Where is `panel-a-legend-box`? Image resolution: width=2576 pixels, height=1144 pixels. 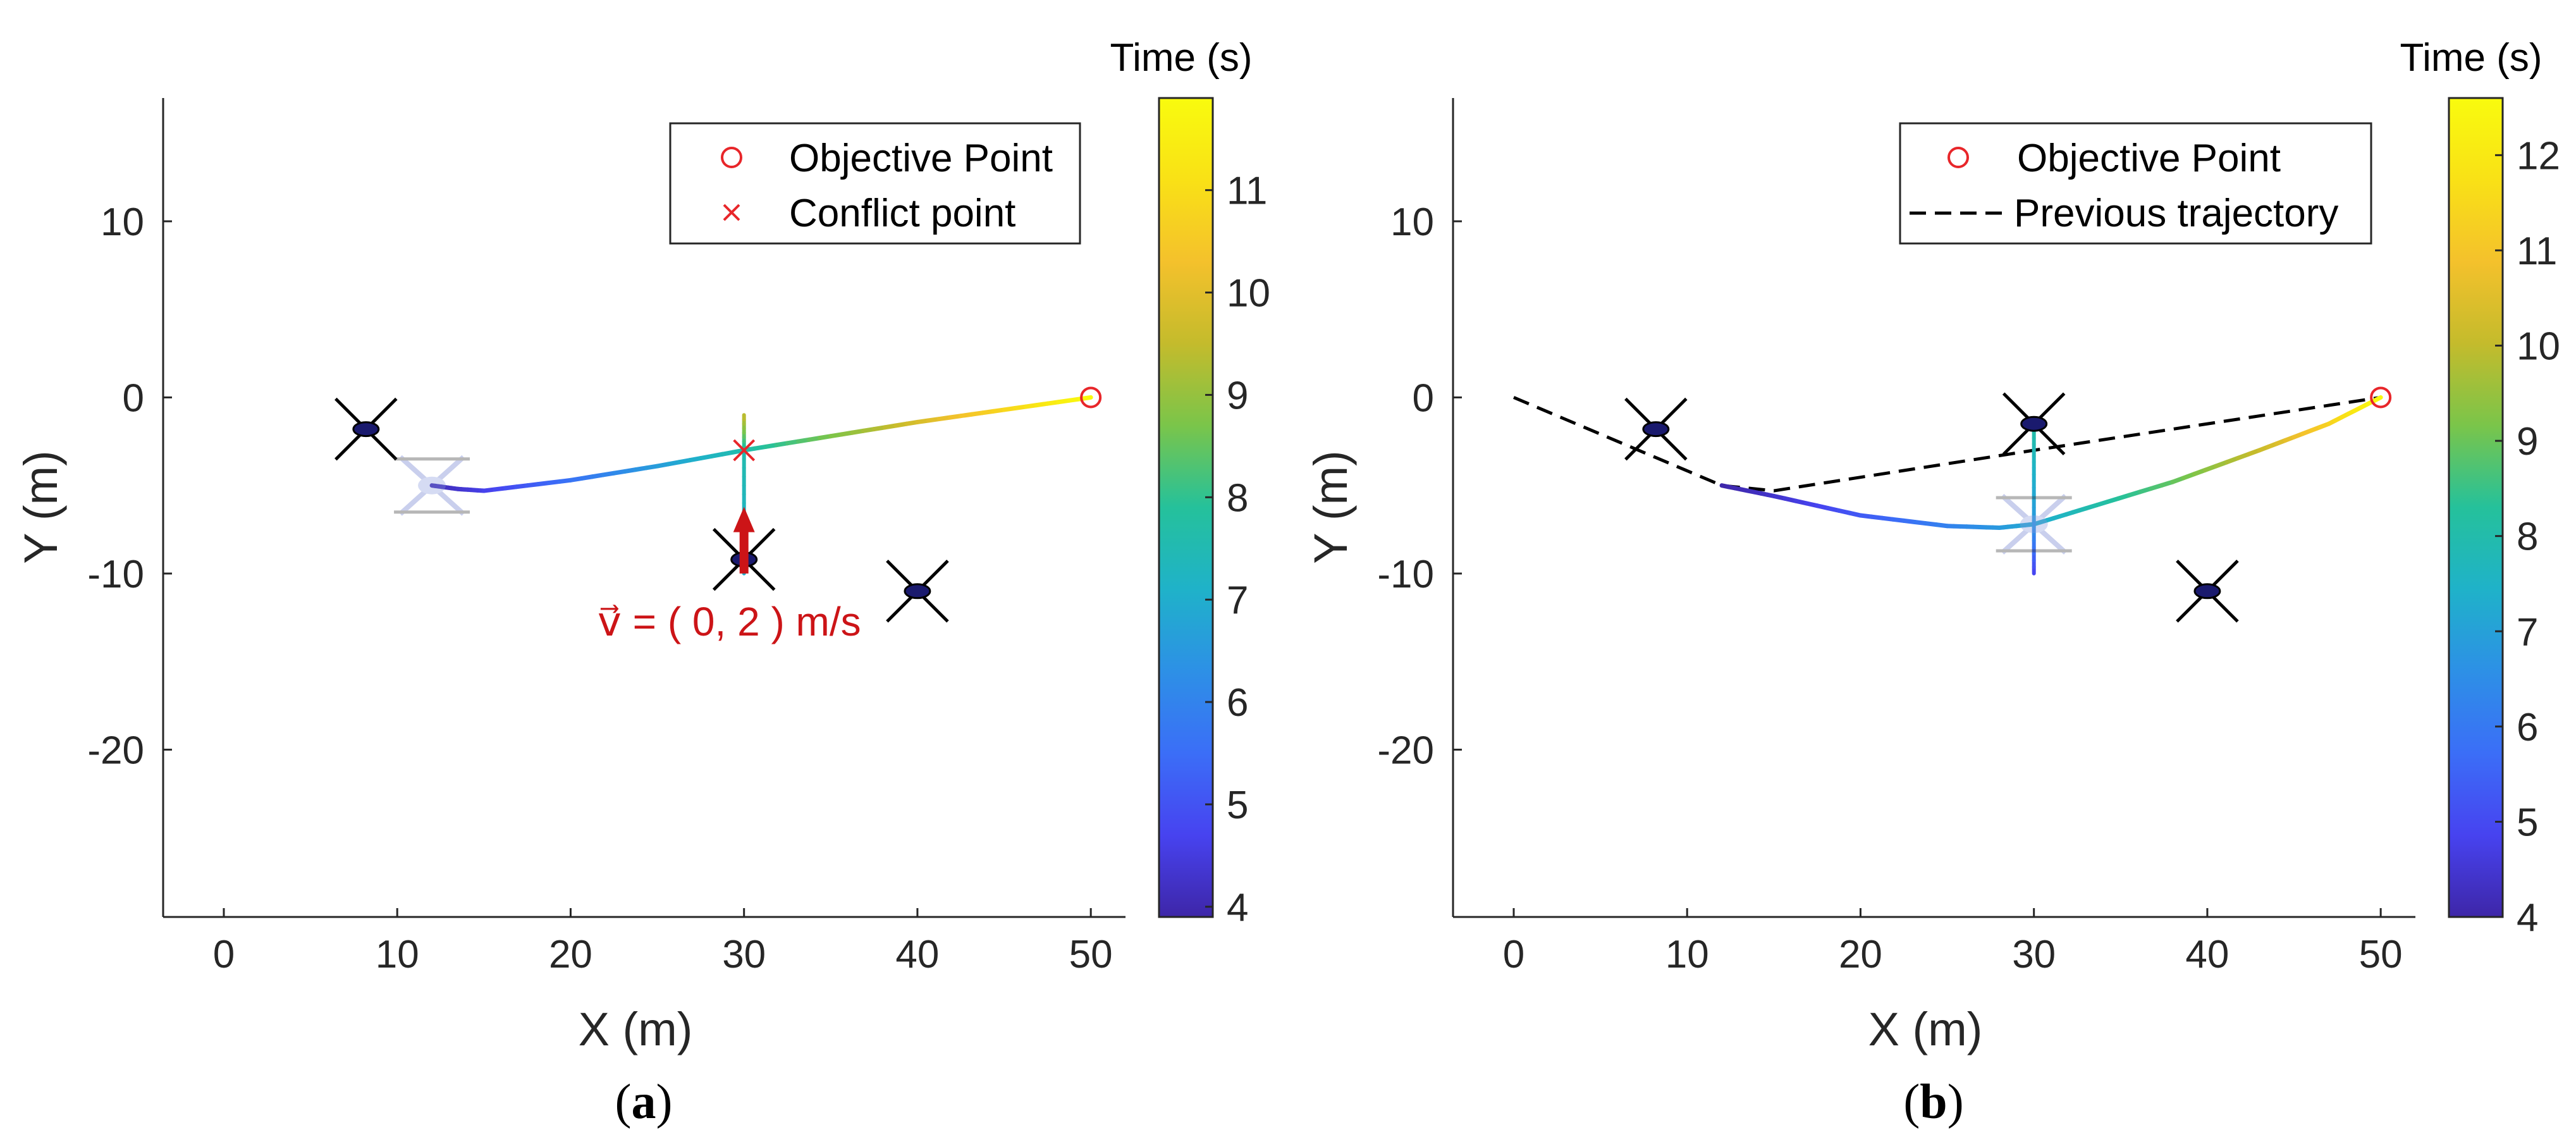 panel-a-legend-box is located at coordinates (875, 183).